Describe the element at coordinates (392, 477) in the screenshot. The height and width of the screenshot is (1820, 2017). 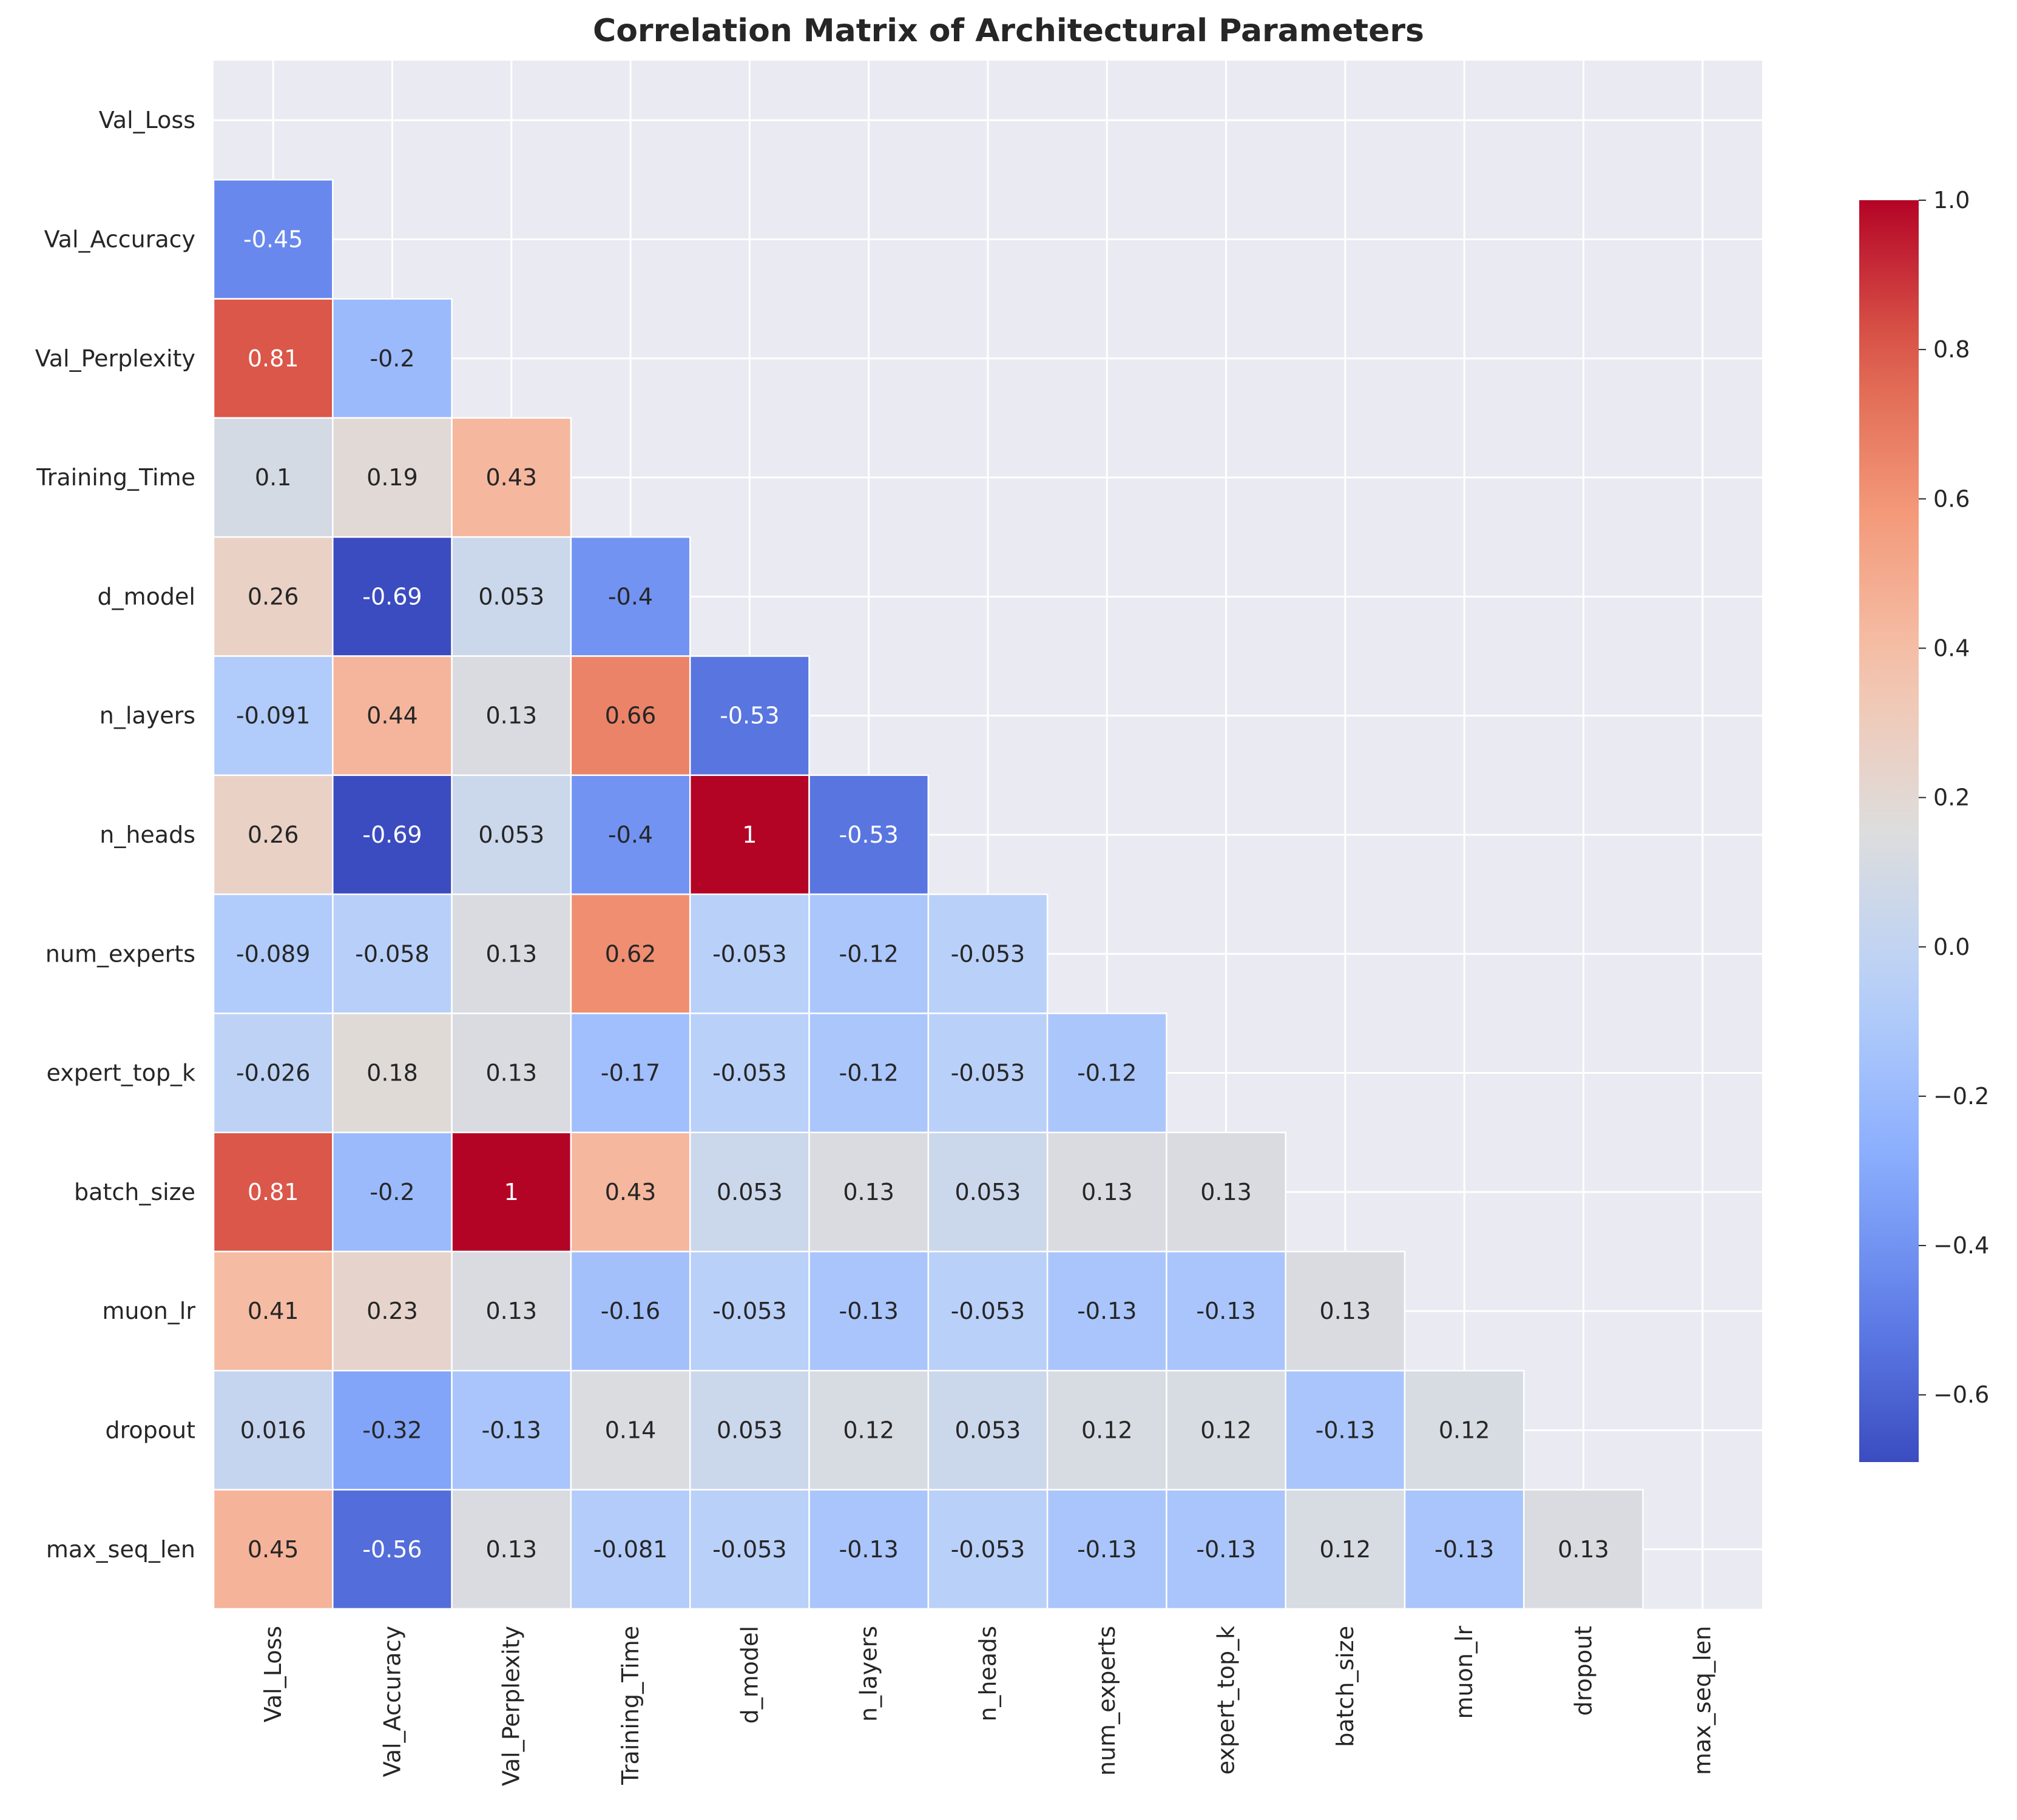
I see `cell-value-label: 0.19` at that location.